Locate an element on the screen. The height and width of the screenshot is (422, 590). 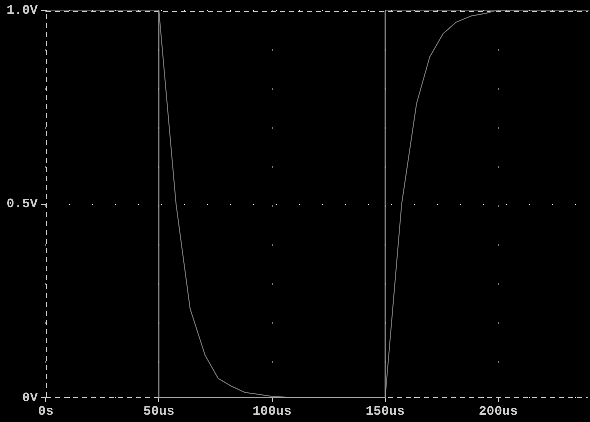
y-tick-label: 0V is located at coordinates (30, 398).